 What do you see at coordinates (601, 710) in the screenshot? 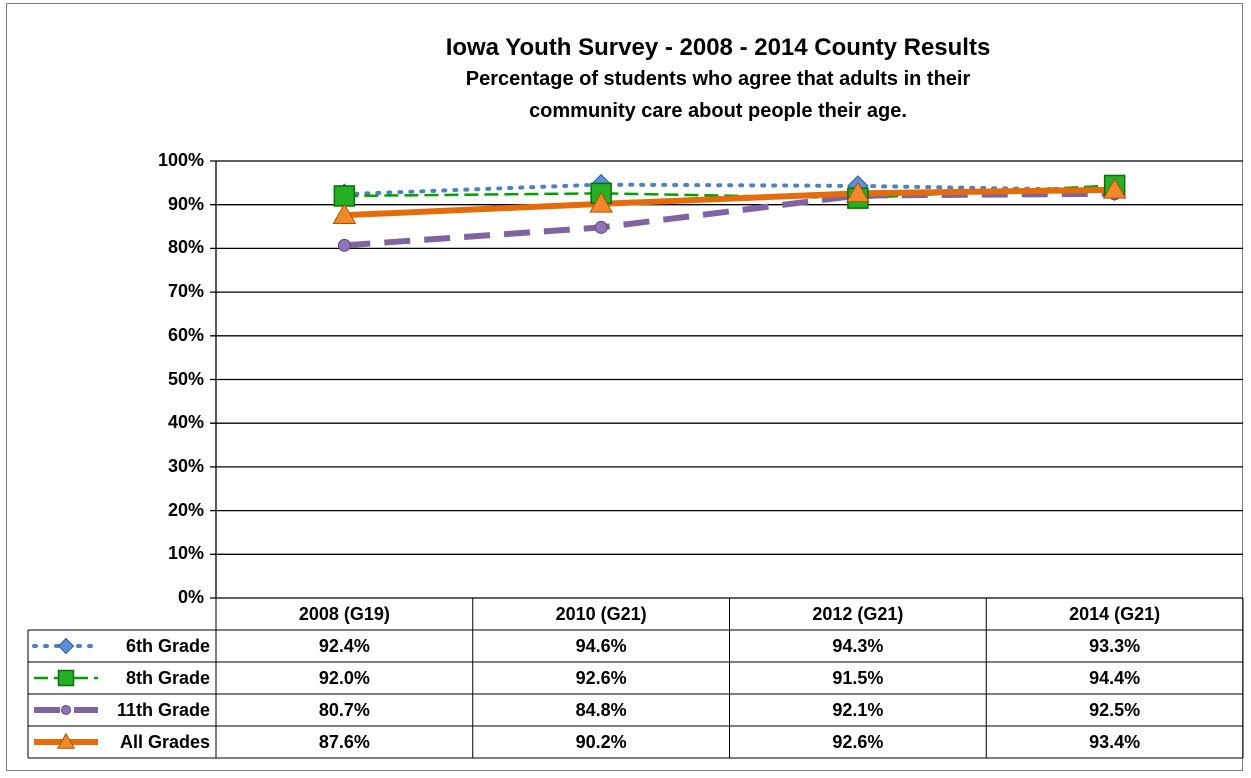
I see `data-value-label: 84.8%` at bounding box center [601, 710].